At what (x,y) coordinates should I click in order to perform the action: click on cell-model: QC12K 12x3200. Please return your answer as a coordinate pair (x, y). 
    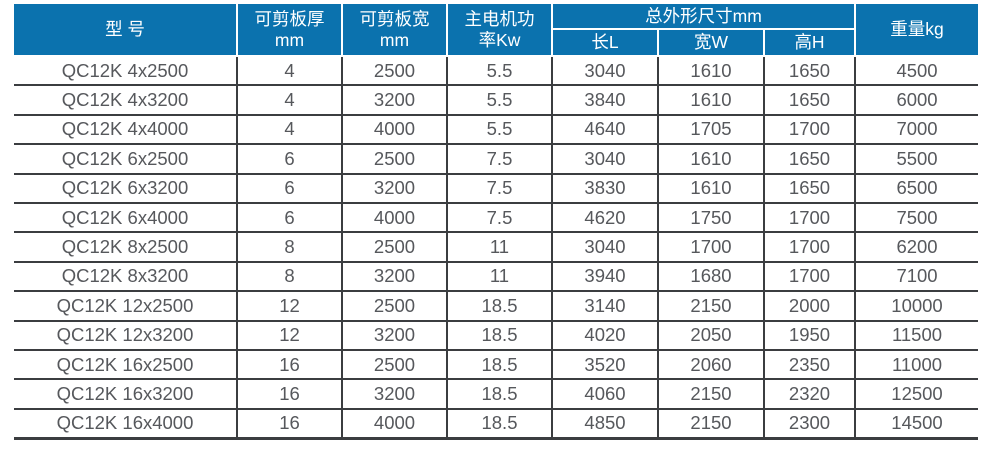
    Looking at the image, I should click on (126, 335).